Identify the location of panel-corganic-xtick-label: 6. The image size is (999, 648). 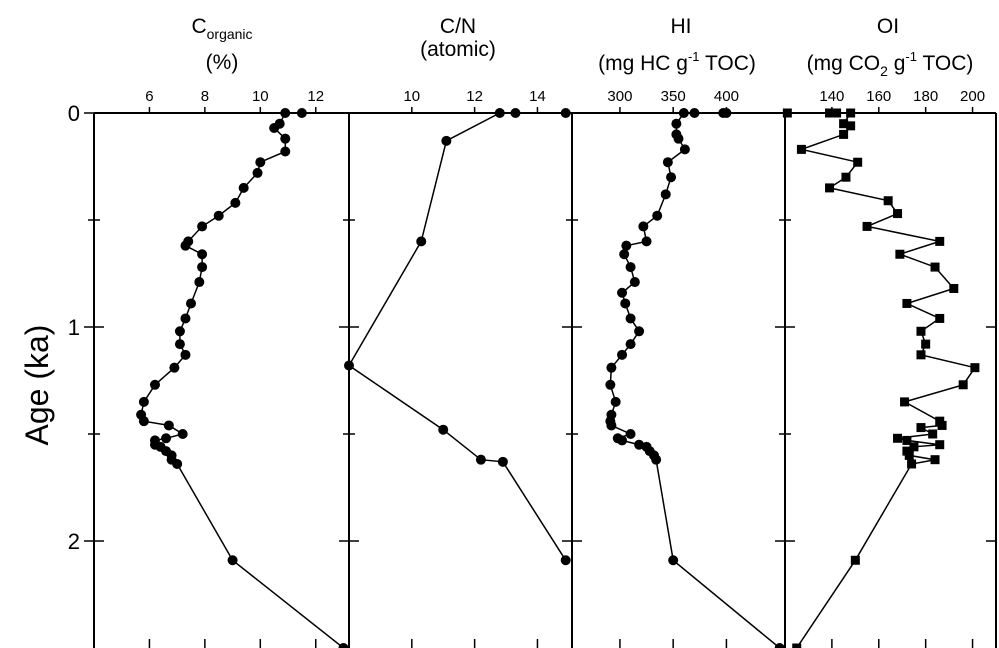
(149, 96).